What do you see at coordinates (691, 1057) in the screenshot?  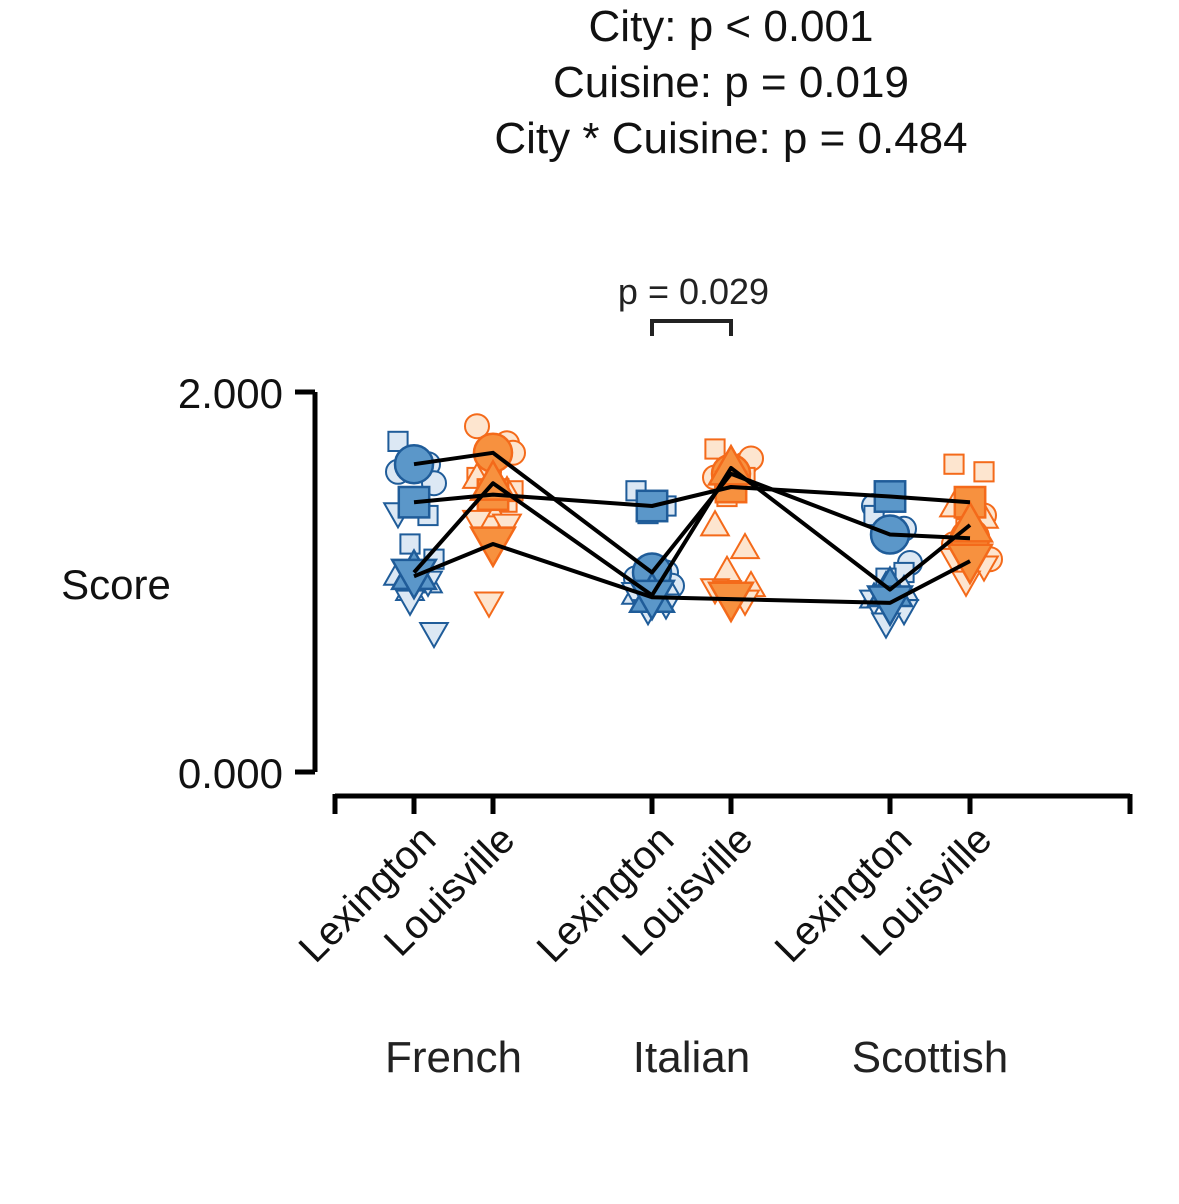 I see `group-label: Italian` at bounding box center [691, 1057].